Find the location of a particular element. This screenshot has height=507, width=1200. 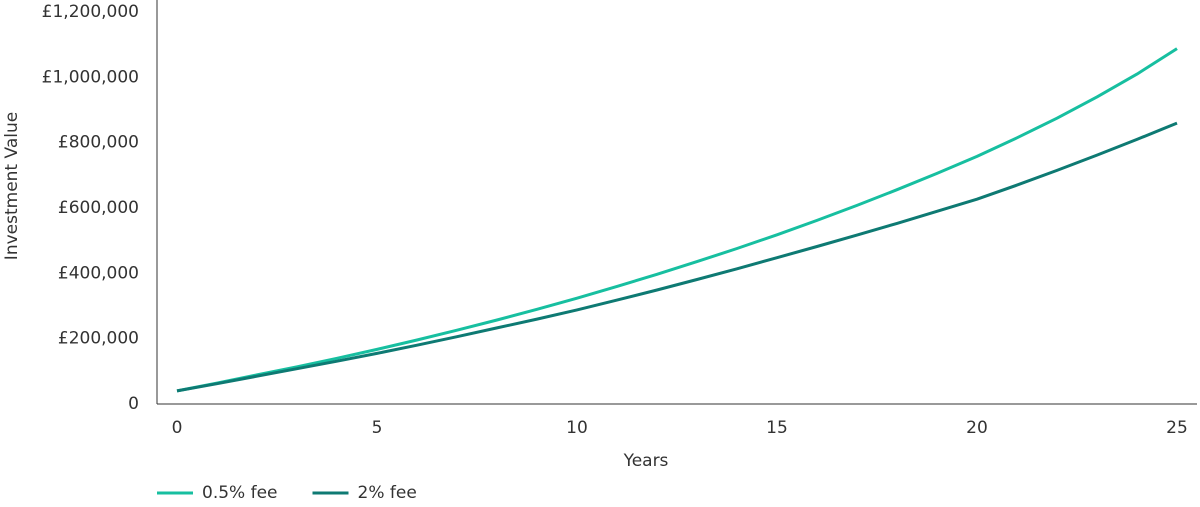

y-tick-label: £1,000,000 is located at coordinates (90, 77).